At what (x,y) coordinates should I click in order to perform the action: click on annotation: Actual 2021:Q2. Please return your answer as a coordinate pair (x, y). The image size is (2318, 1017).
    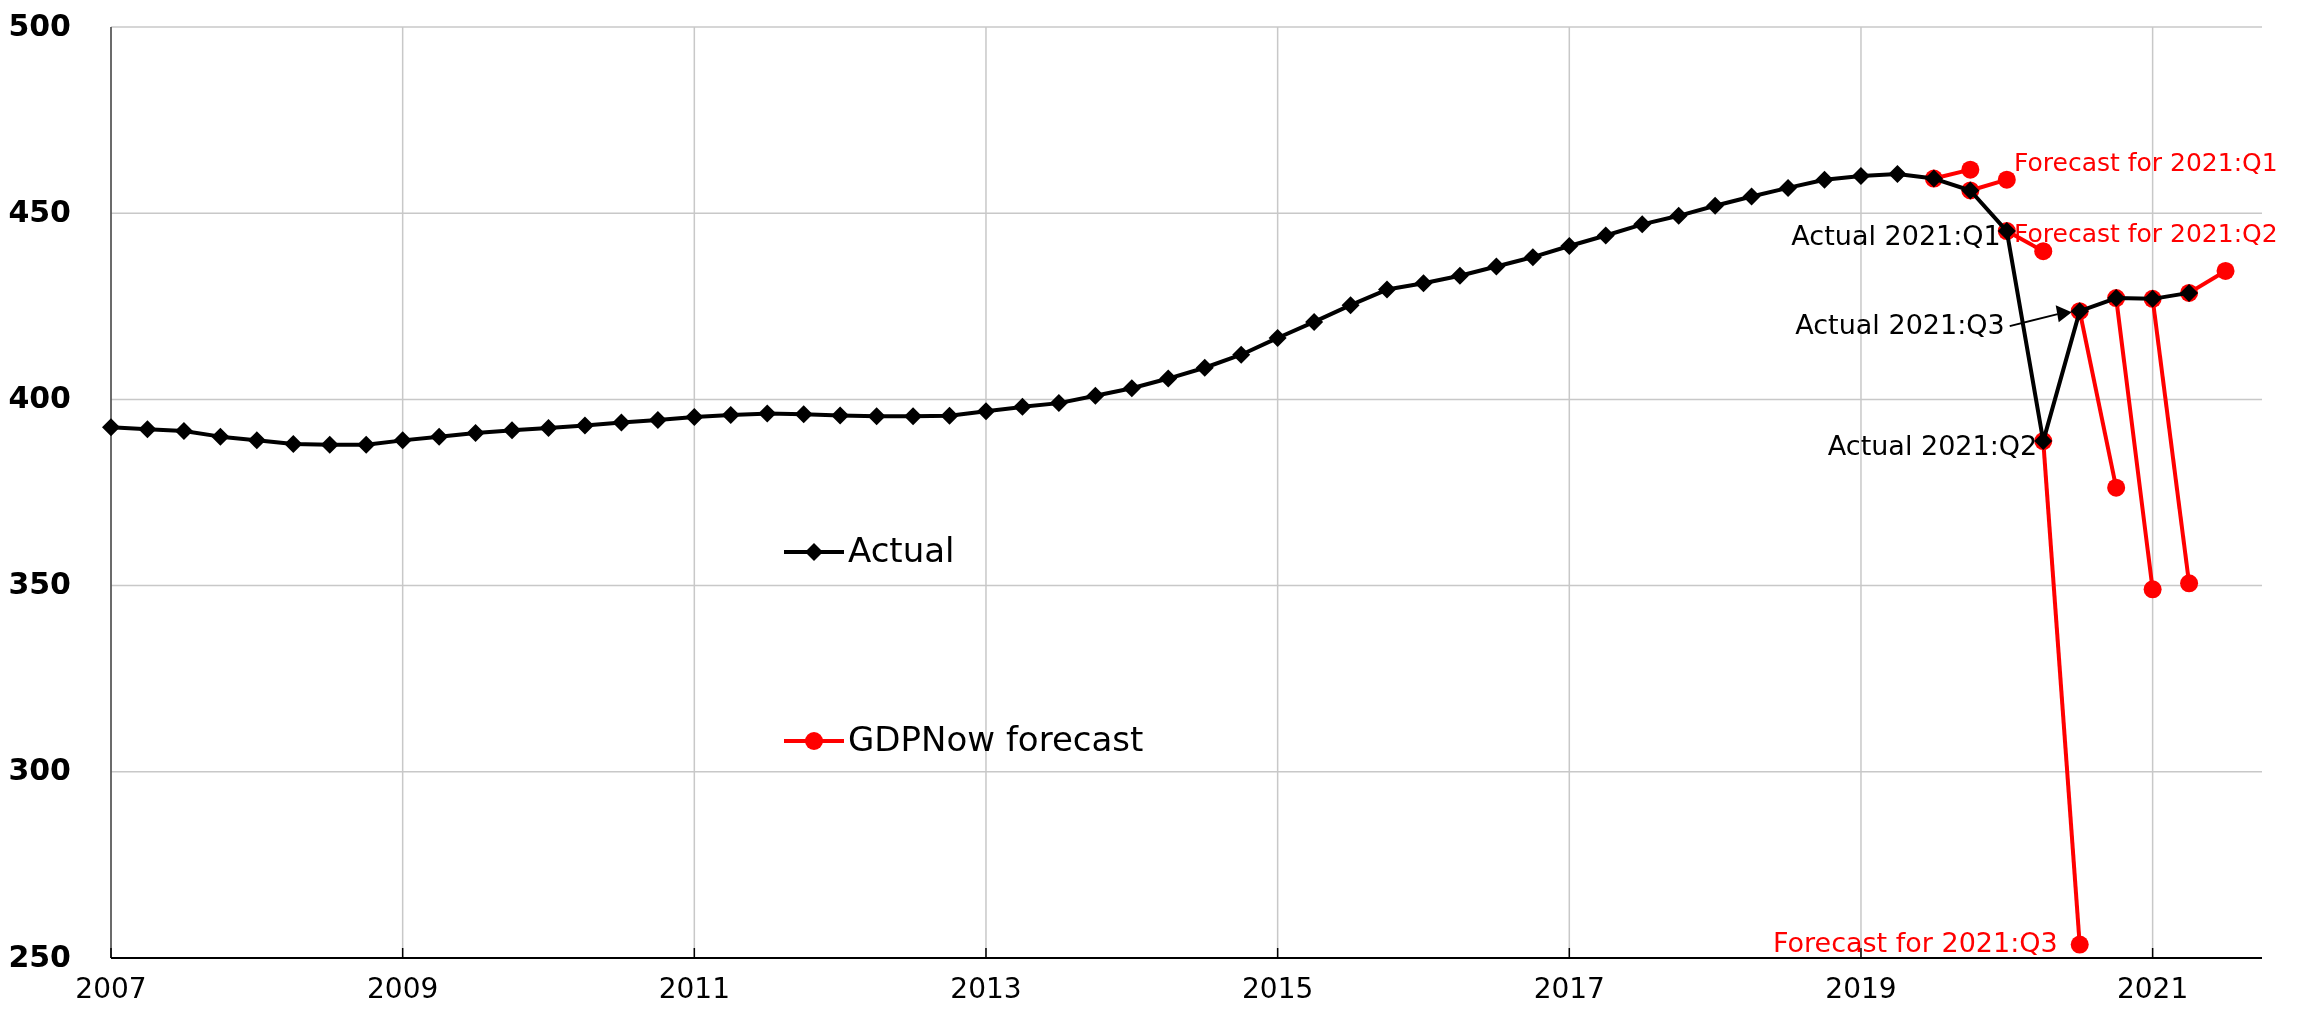
    Looking at the image, I should click on (1932, 445).